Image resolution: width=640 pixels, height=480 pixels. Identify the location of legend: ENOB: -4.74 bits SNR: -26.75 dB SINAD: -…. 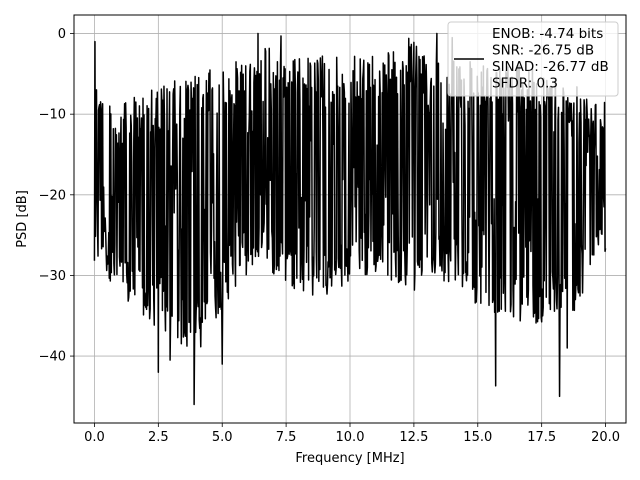
(533, 59).